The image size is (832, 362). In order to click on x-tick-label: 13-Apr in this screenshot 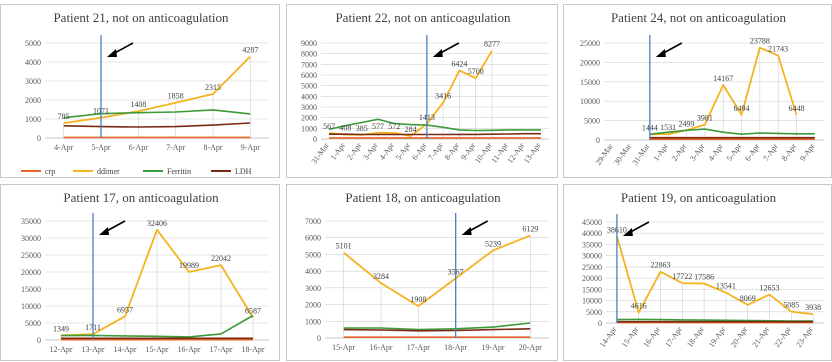, I will do `click(92, 349)`.